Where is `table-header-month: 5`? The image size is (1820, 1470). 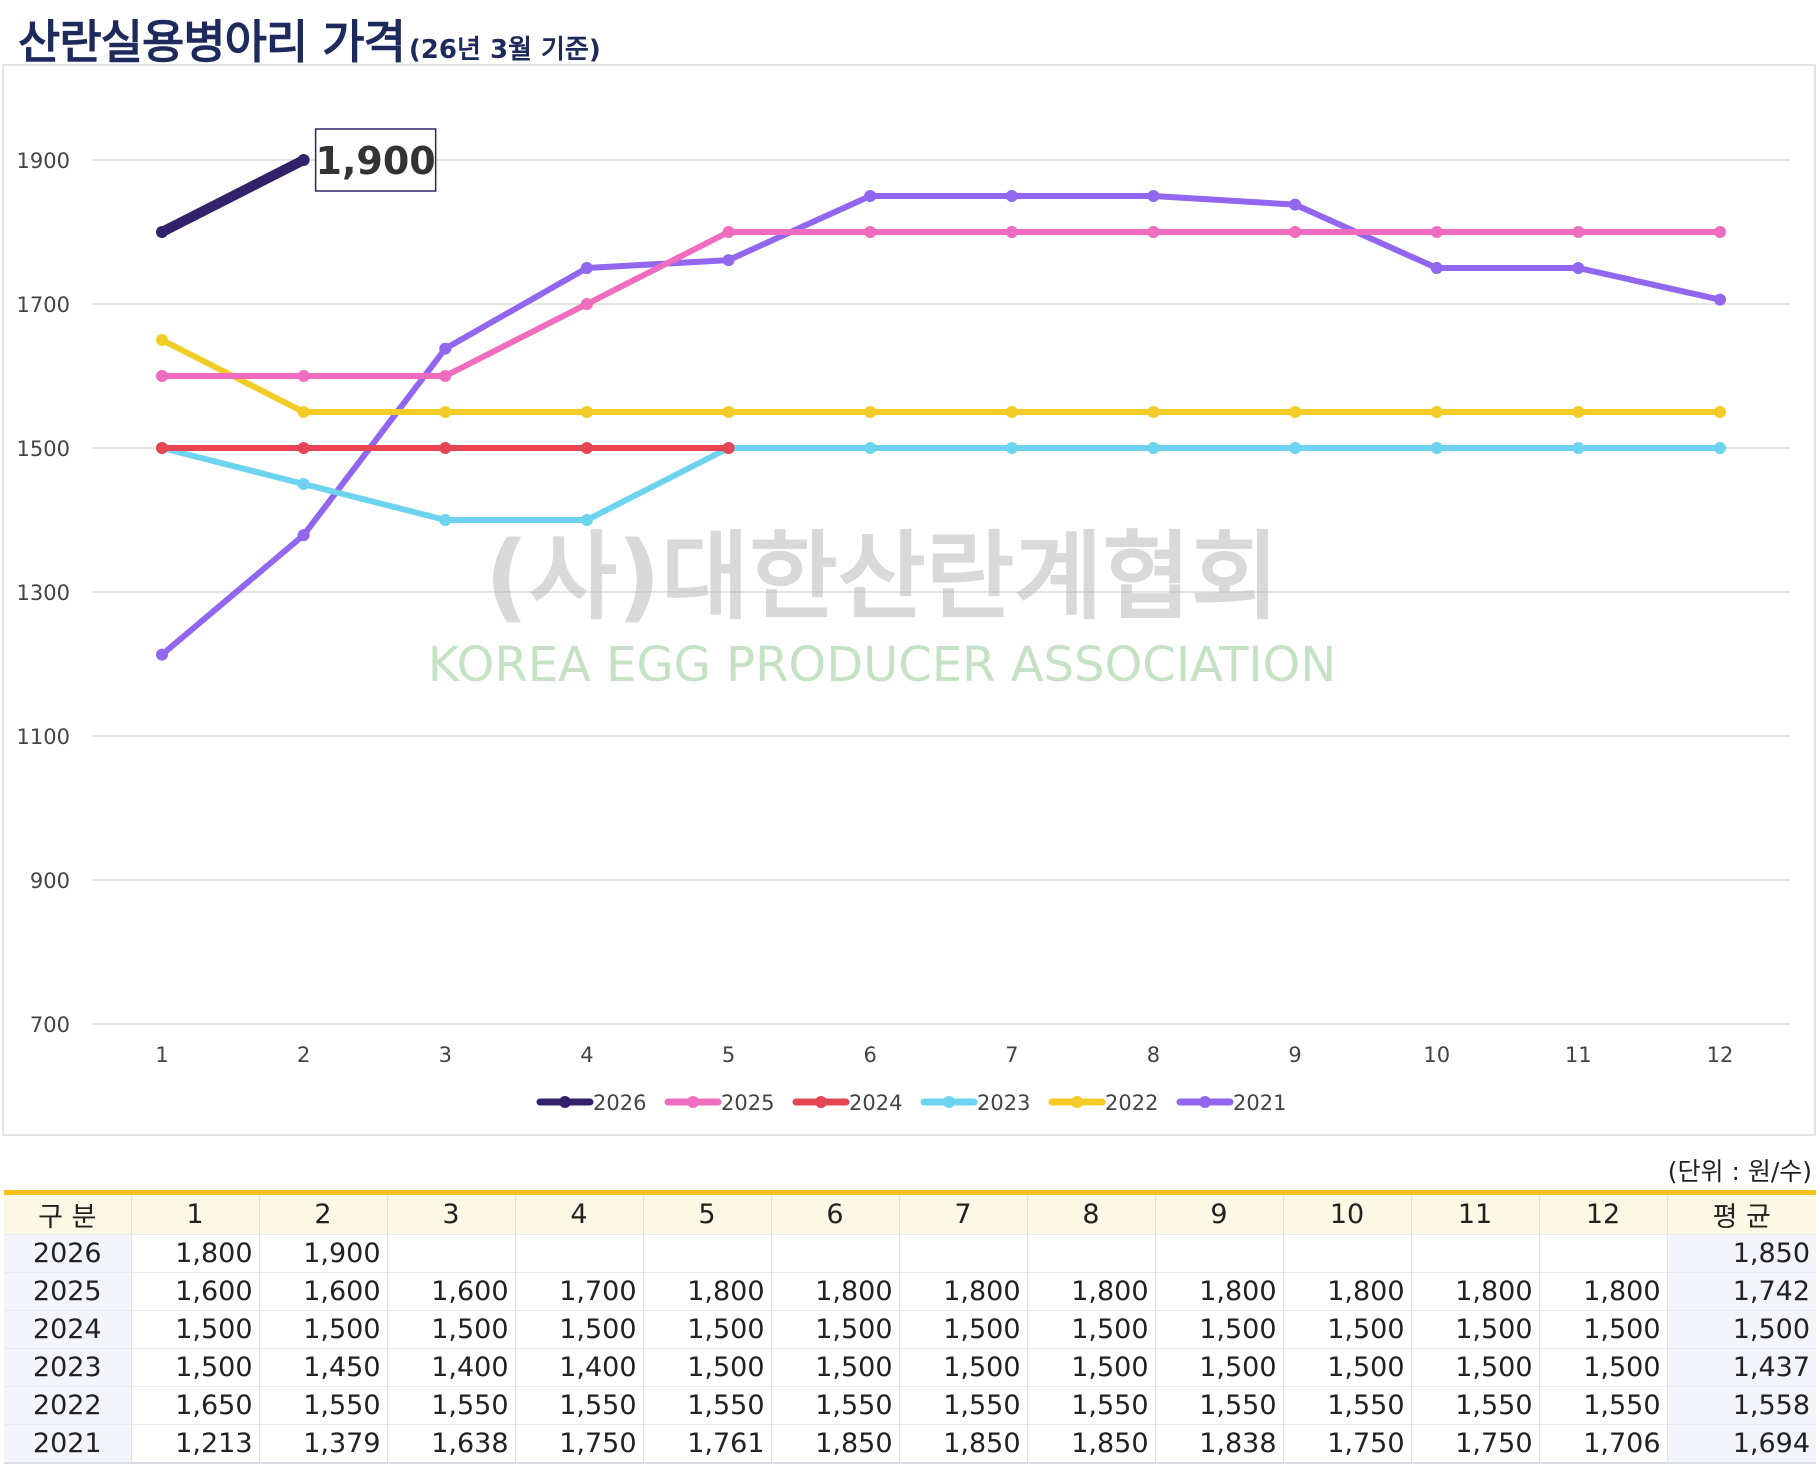 table-header-month: 5 is located at coordinates (706, 1213).